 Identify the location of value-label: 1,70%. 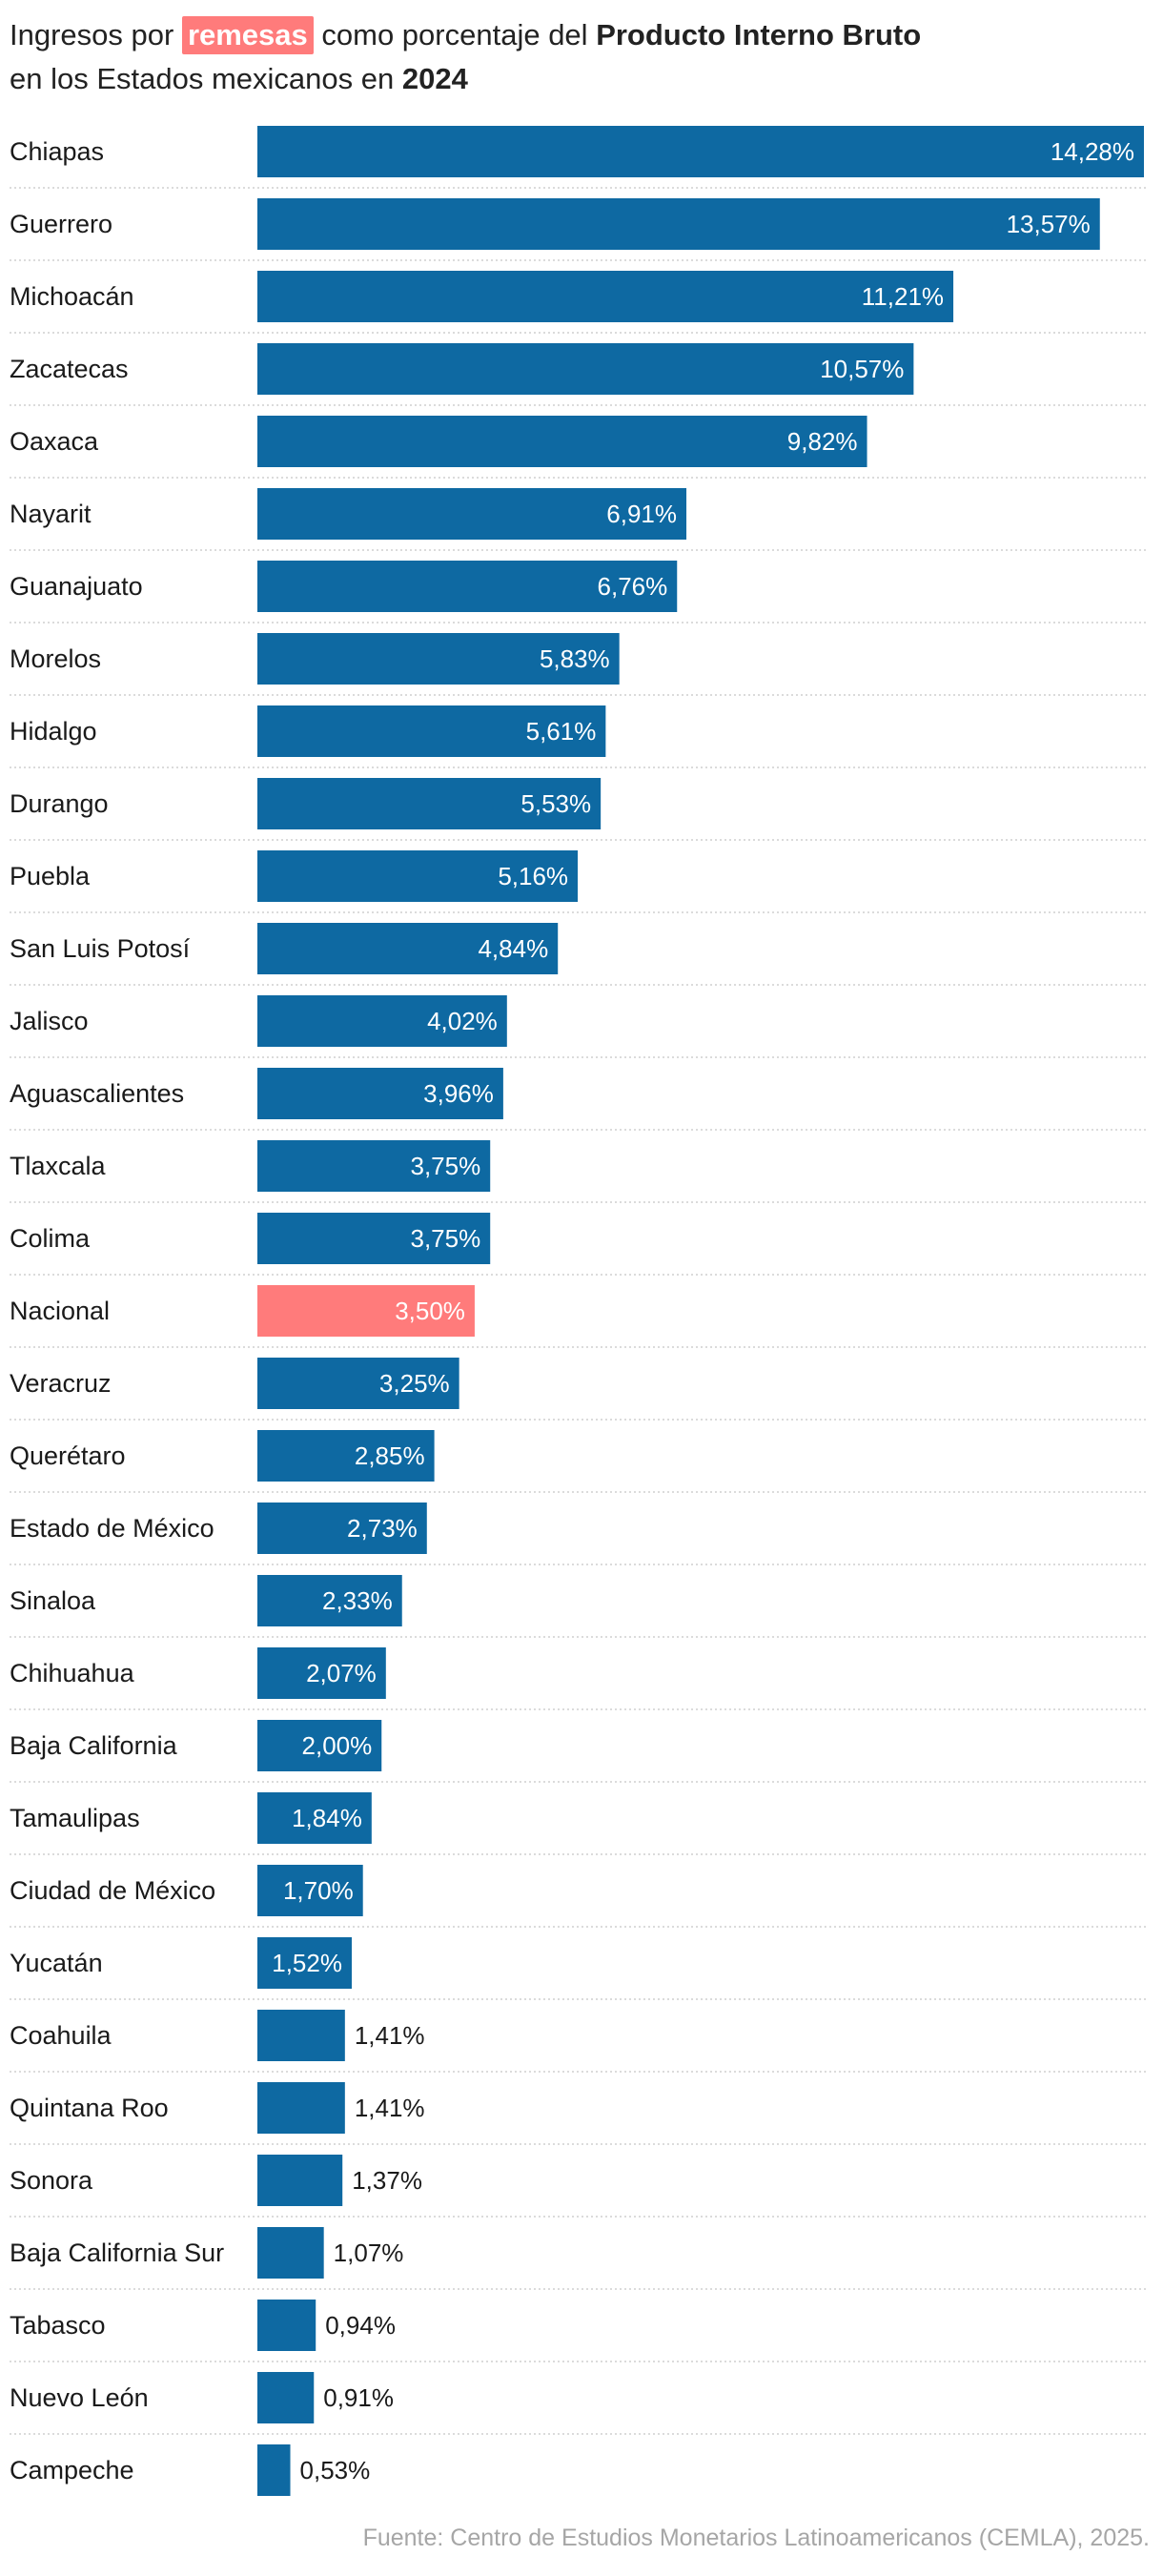
(318, 1891).